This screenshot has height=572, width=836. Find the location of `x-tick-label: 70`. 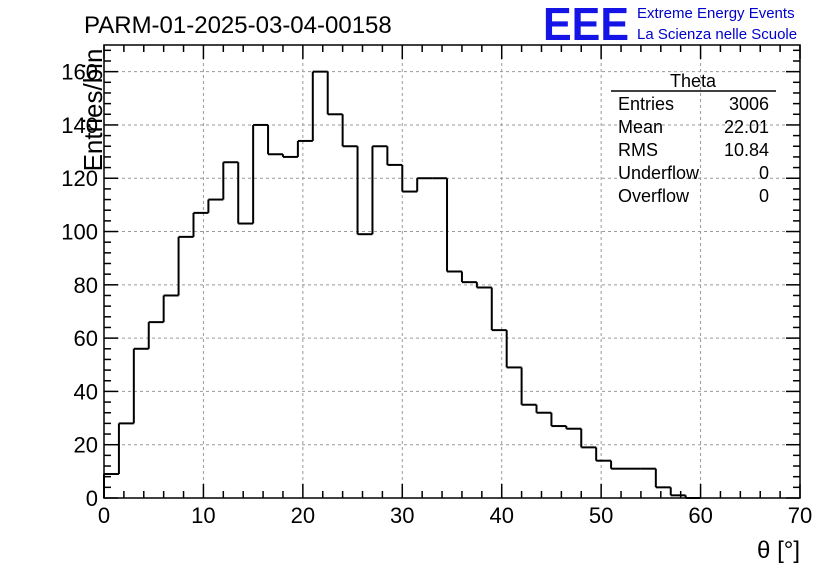

x-tick-label: 70 is located at coordinates (800, 515).